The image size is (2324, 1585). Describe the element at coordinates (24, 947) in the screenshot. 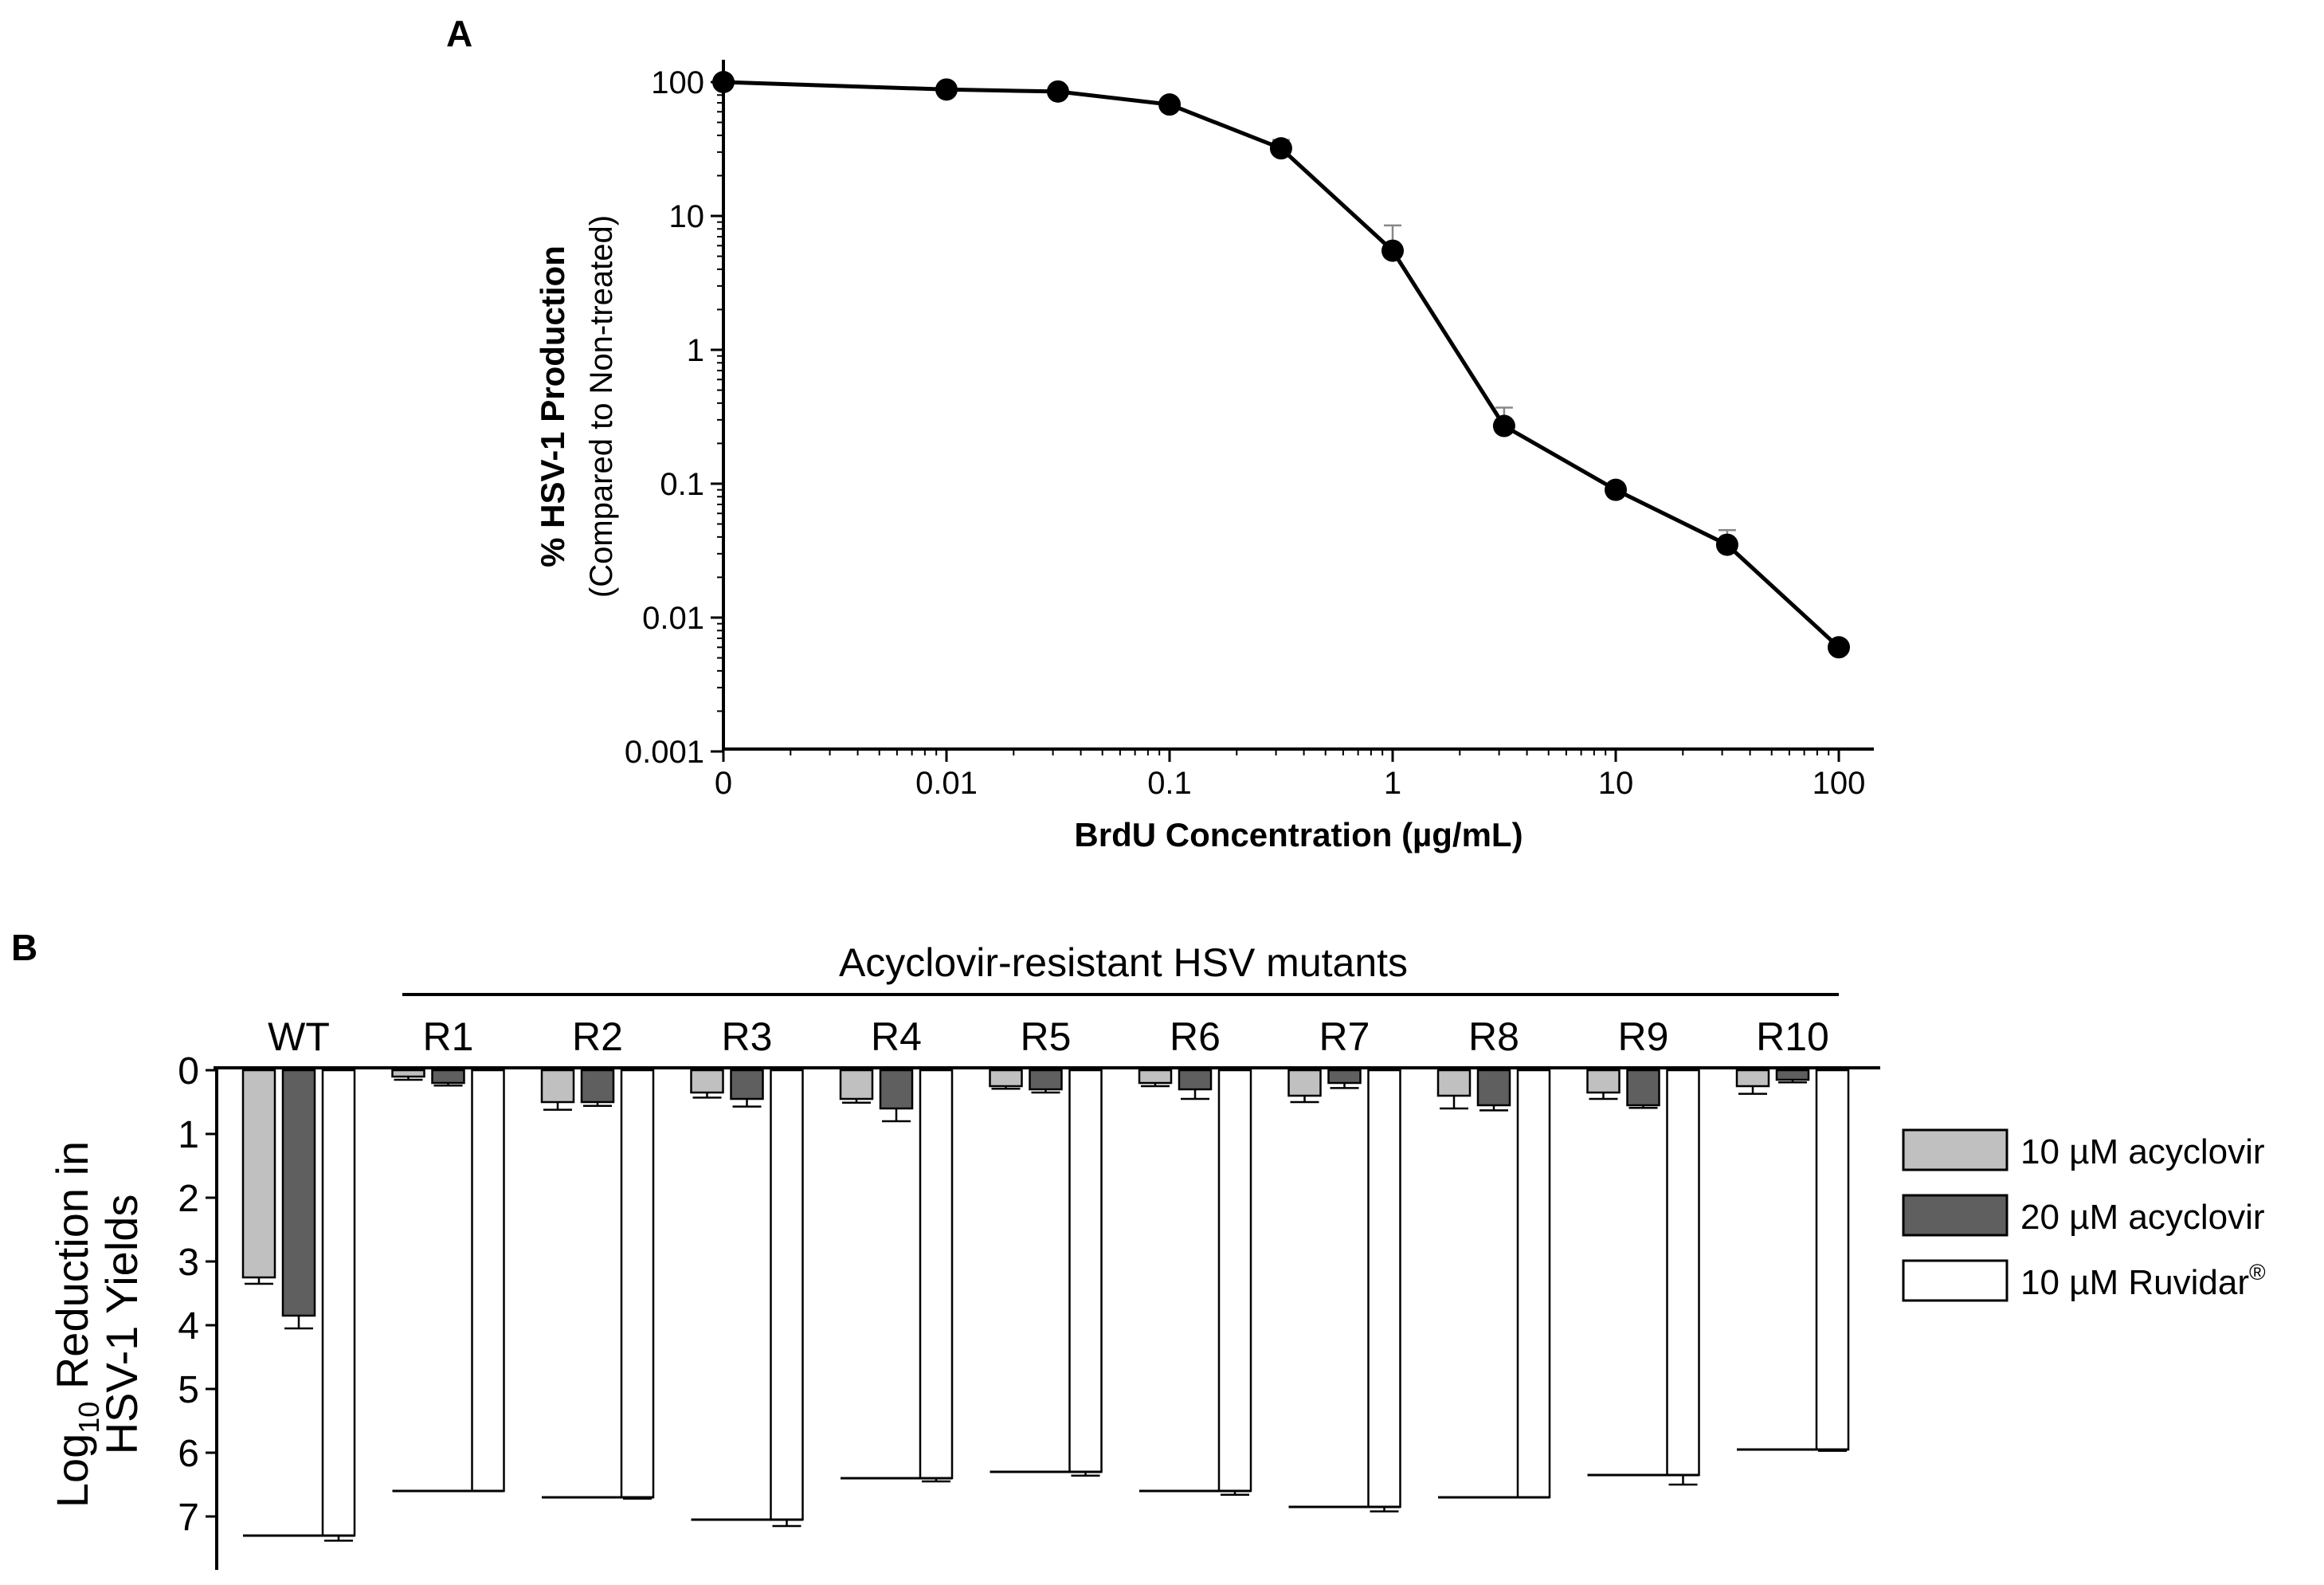

I see `panel-b-label: B` at that location.